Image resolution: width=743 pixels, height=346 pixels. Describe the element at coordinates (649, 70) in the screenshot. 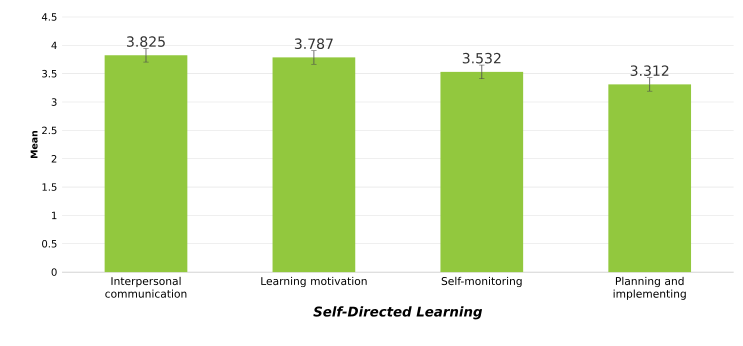

I see `data-label: 3.312` at that location.